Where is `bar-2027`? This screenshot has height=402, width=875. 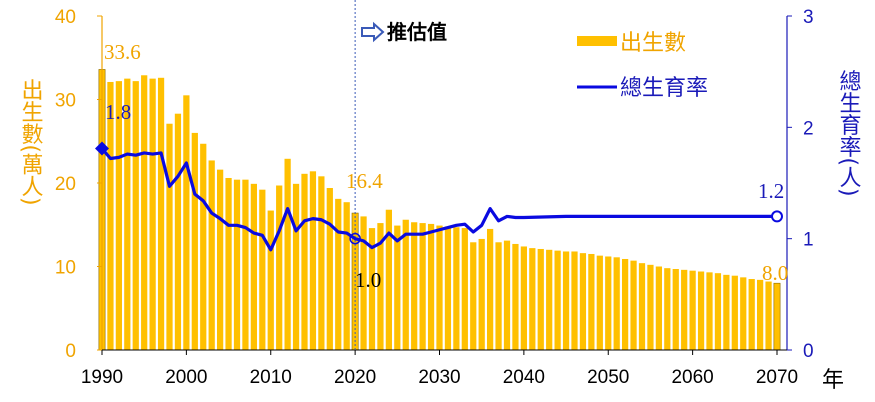 bar-2027 is located at coordinates (414, 286).